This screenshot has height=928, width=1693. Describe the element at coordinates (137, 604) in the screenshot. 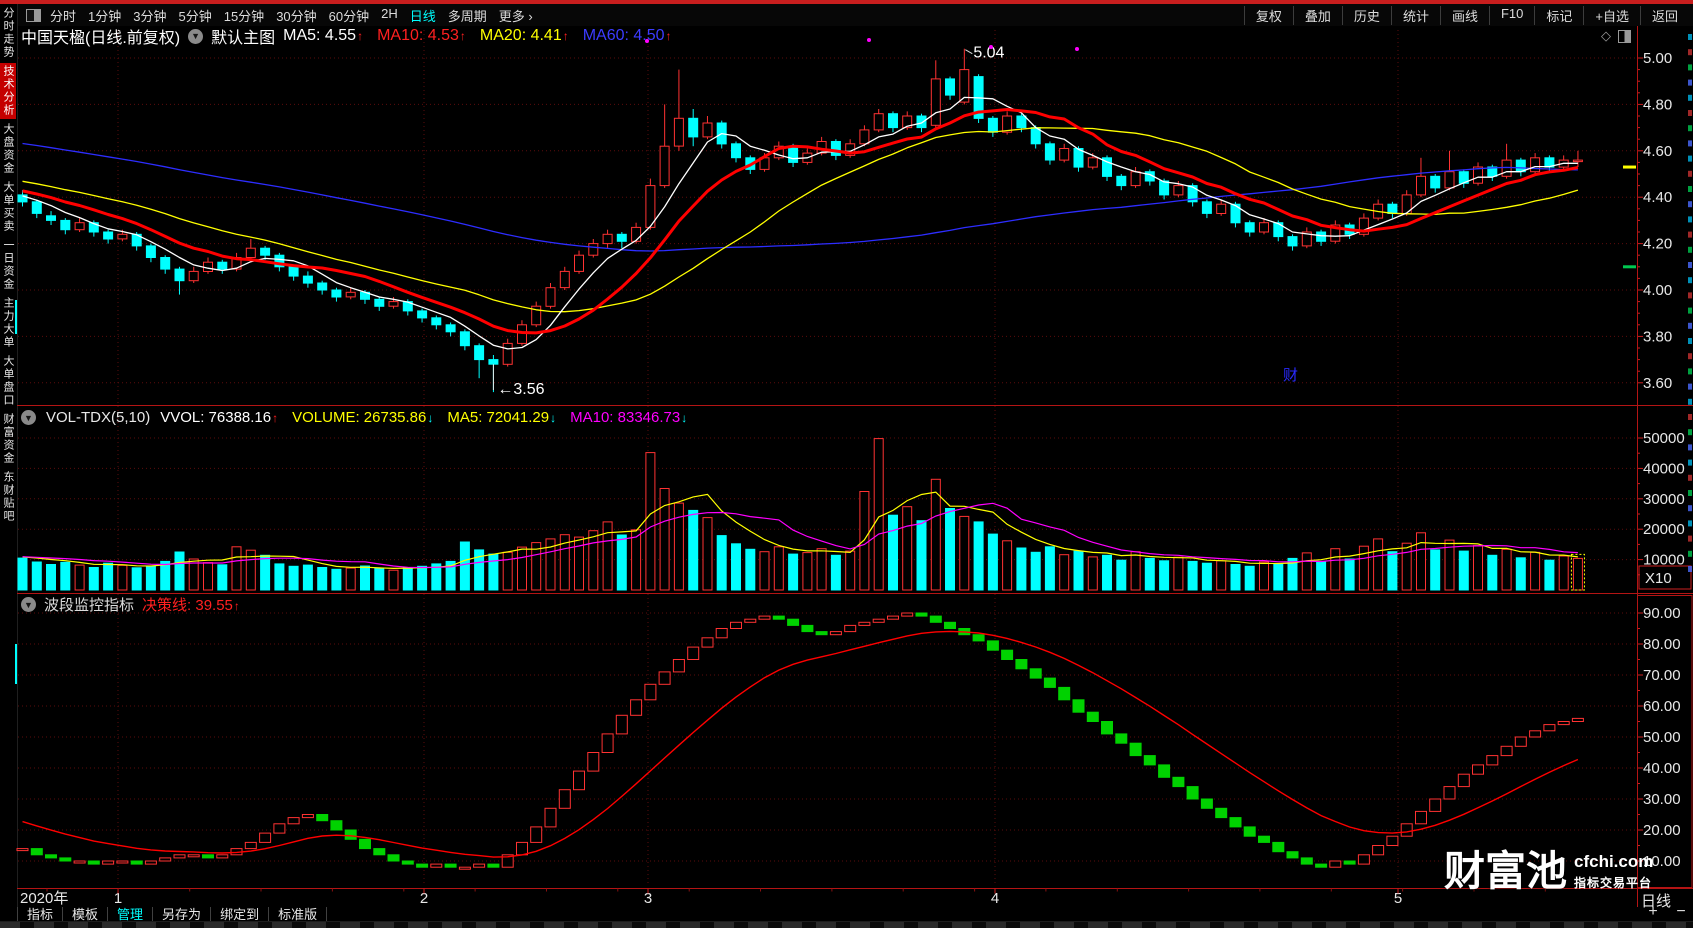

I see `indicator-panel-header: ▼ 波段监控指标 决策线: 39.55↑` at that location.